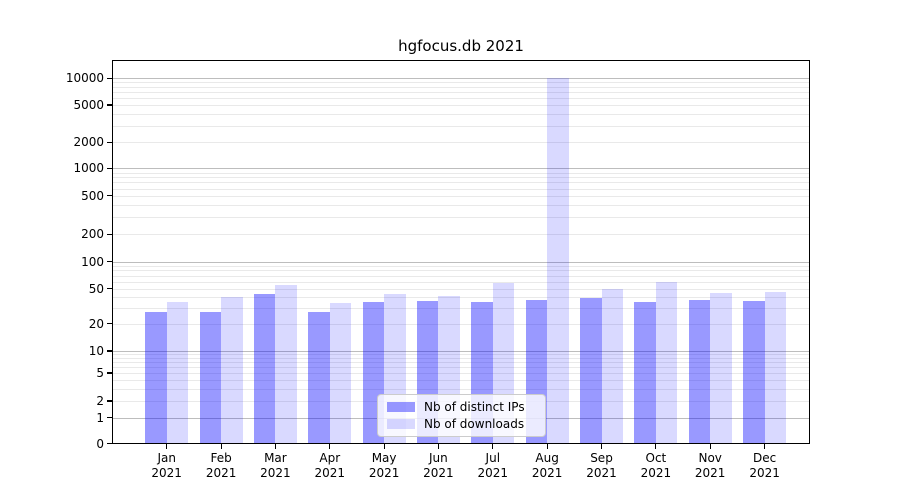 This screenshot has width=900, height=500. Describe the element at coordinates (656, 465) in the screenshot. I see `x-tick-label: Oct 2021` at that location.